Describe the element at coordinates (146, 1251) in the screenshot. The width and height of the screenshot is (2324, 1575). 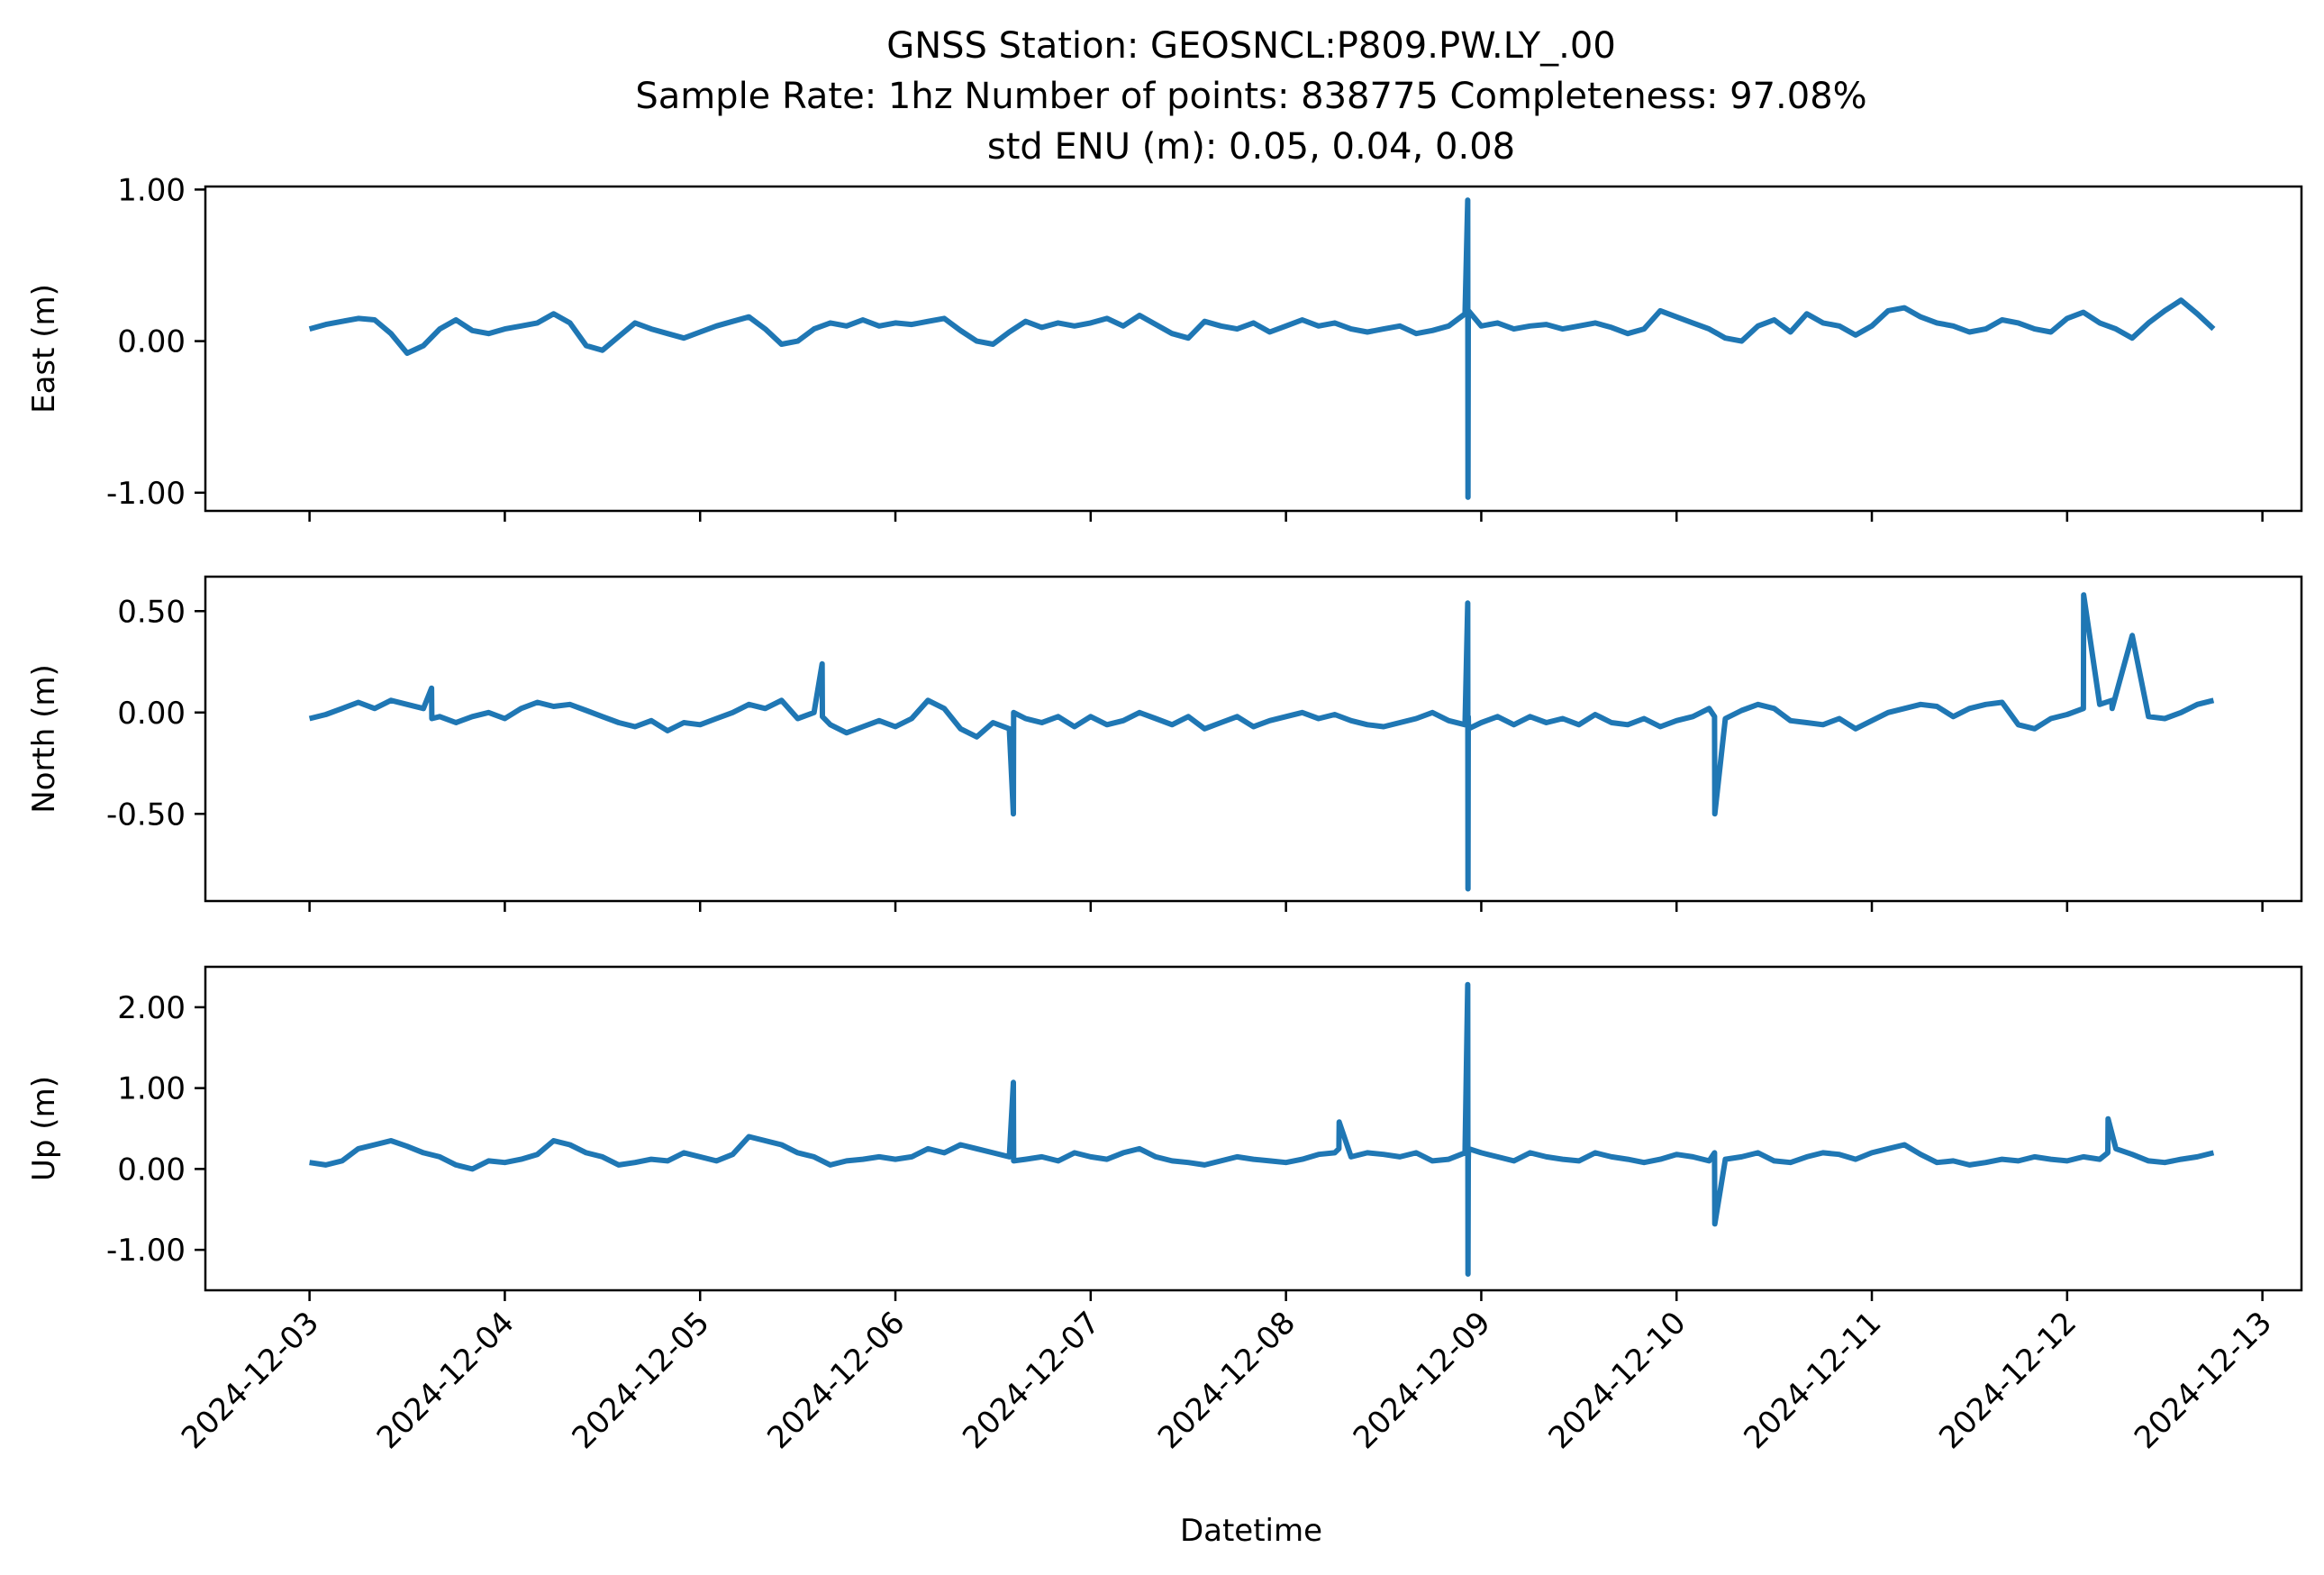
I see `up-y-tick-label: -1.00` at that location.